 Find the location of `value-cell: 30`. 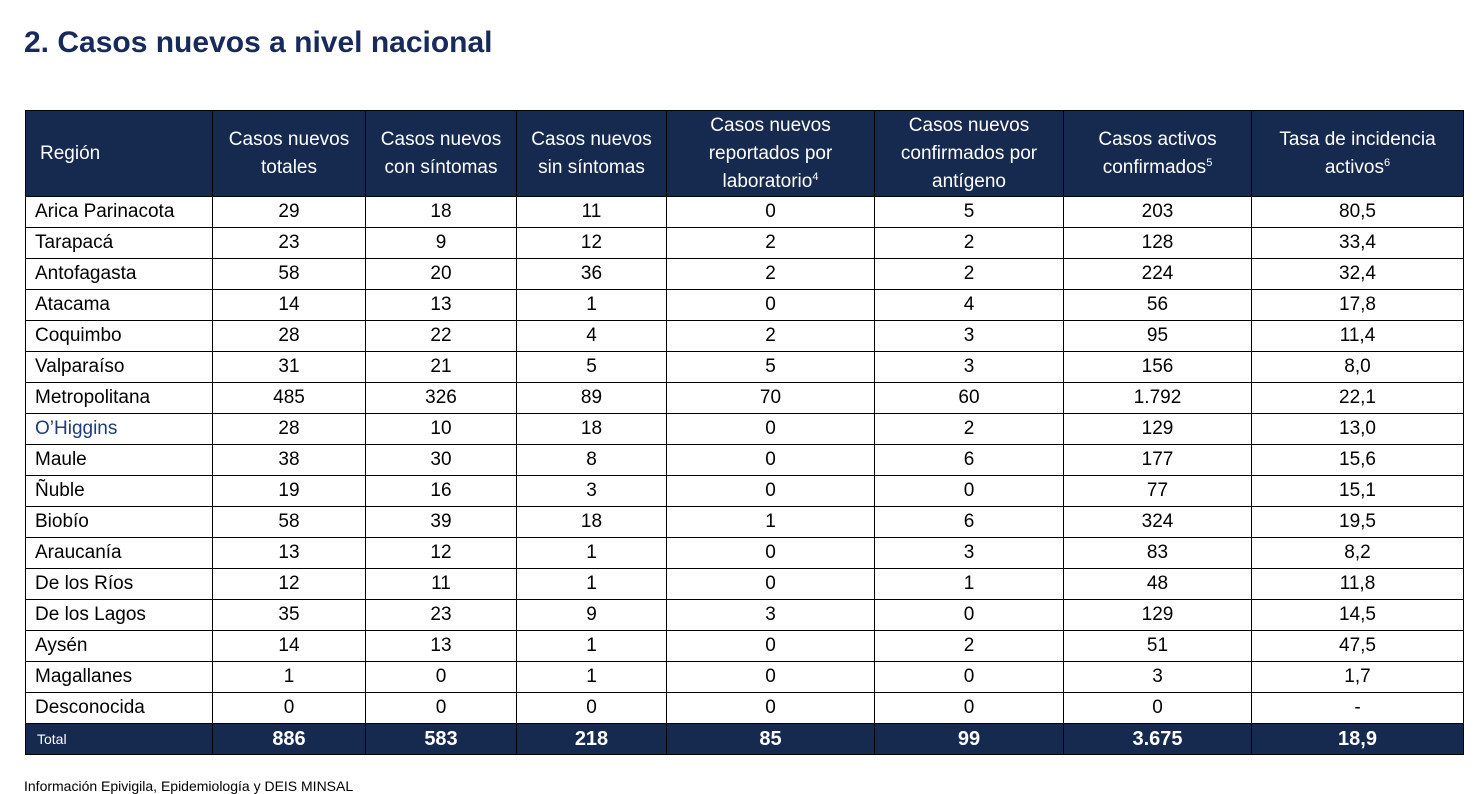

value-cell: 30 is located at coordinates (441, 460).